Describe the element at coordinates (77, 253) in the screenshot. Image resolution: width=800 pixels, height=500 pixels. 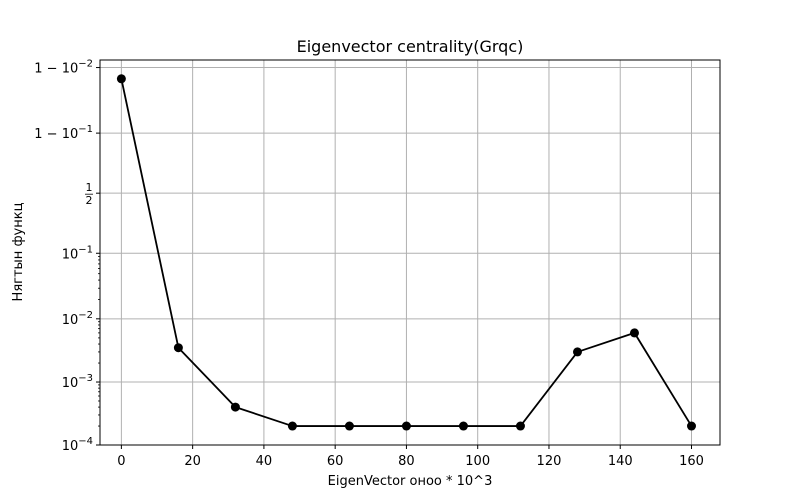
I see `y-tick-label: 10⁻¹` at that location.